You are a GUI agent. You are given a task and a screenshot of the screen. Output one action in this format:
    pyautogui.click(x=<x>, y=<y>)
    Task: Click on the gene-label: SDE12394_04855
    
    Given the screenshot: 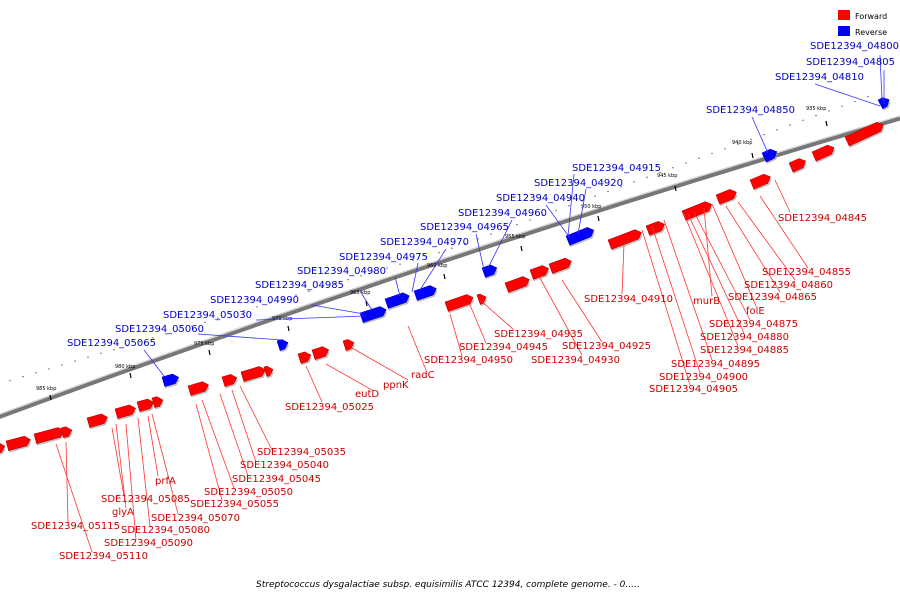 What is the action you would take?
    pyautogui.click(x=806, y=272)
    